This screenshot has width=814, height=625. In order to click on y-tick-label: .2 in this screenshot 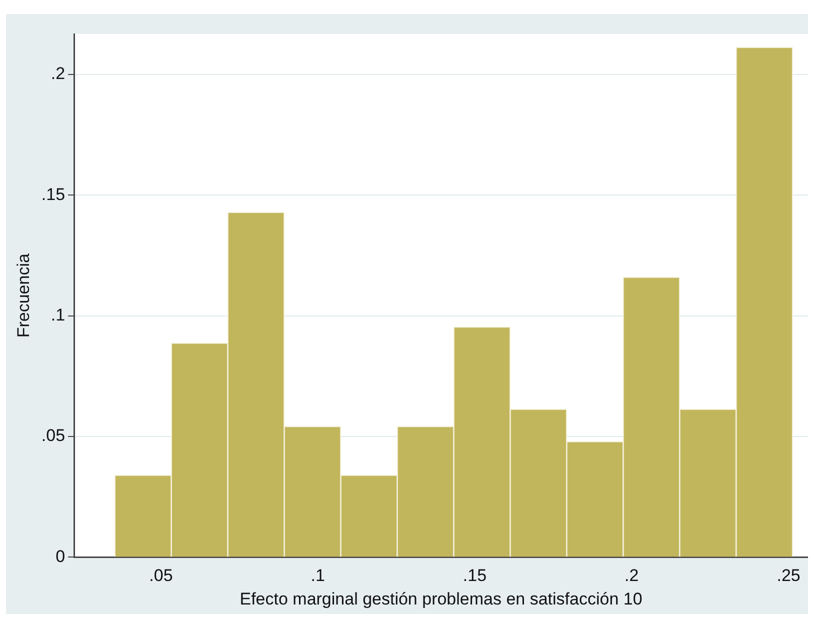, I will do `click(58, 74)`.